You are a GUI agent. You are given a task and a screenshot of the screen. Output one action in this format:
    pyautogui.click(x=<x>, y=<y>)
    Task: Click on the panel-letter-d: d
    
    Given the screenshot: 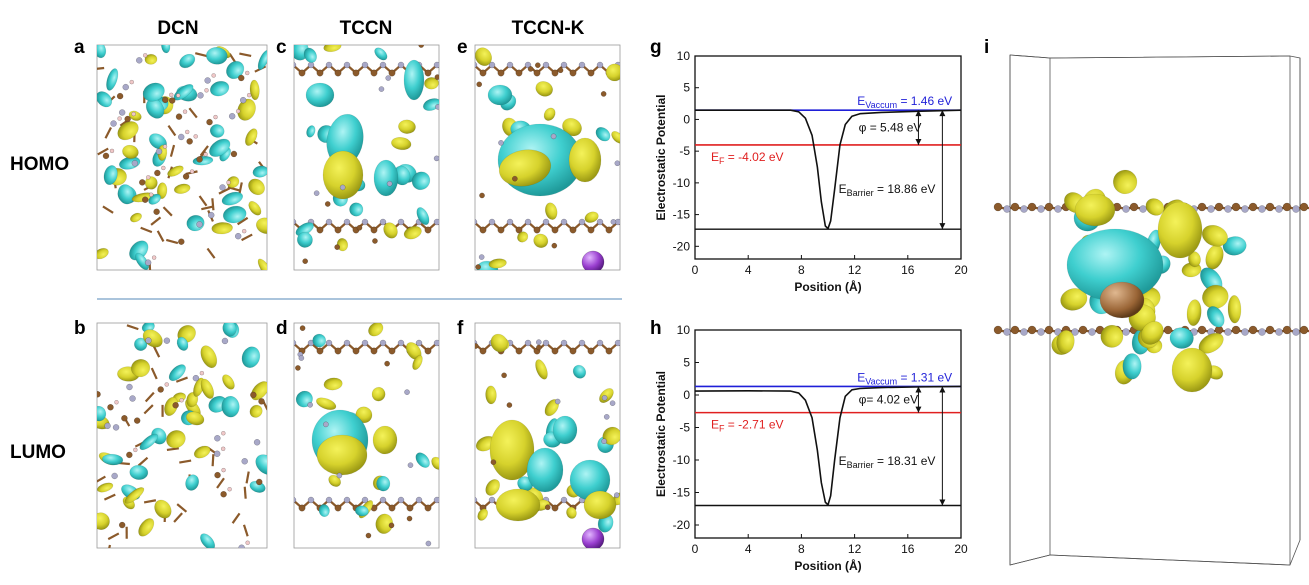 What is the action you would take?
    pyautogui.click(x=282, y=328)
    